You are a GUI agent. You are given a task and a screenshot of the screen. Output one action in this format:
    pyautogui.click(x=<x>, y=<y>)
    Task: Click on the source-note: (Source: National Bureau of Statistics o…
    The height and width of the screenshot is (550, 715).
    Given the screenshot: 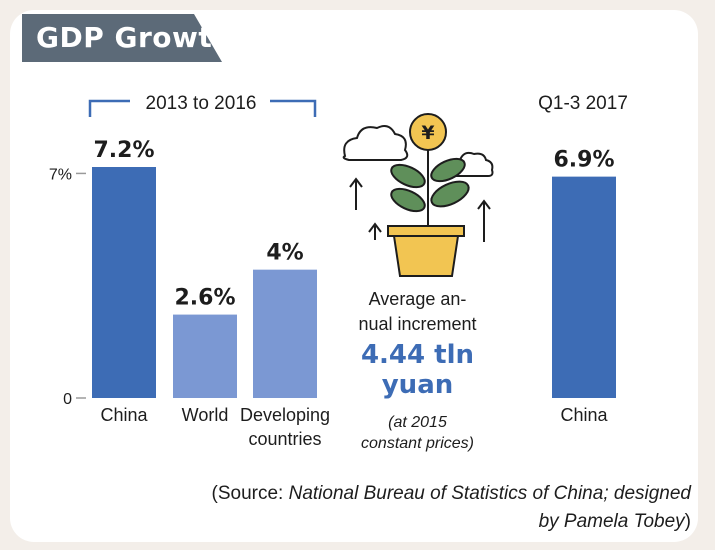 What is the action you would take?
    pyautogui.click(x=441, y=508)
    